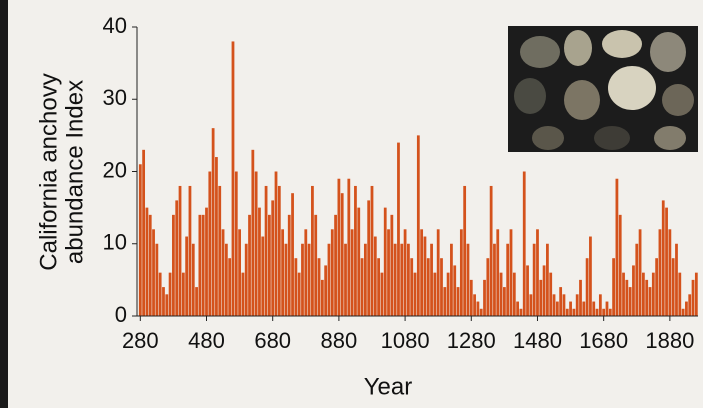 Image resolution: width=703 pixels, height=408 pixels. I want to click on x-tick-label: 480, so click(206, 340).